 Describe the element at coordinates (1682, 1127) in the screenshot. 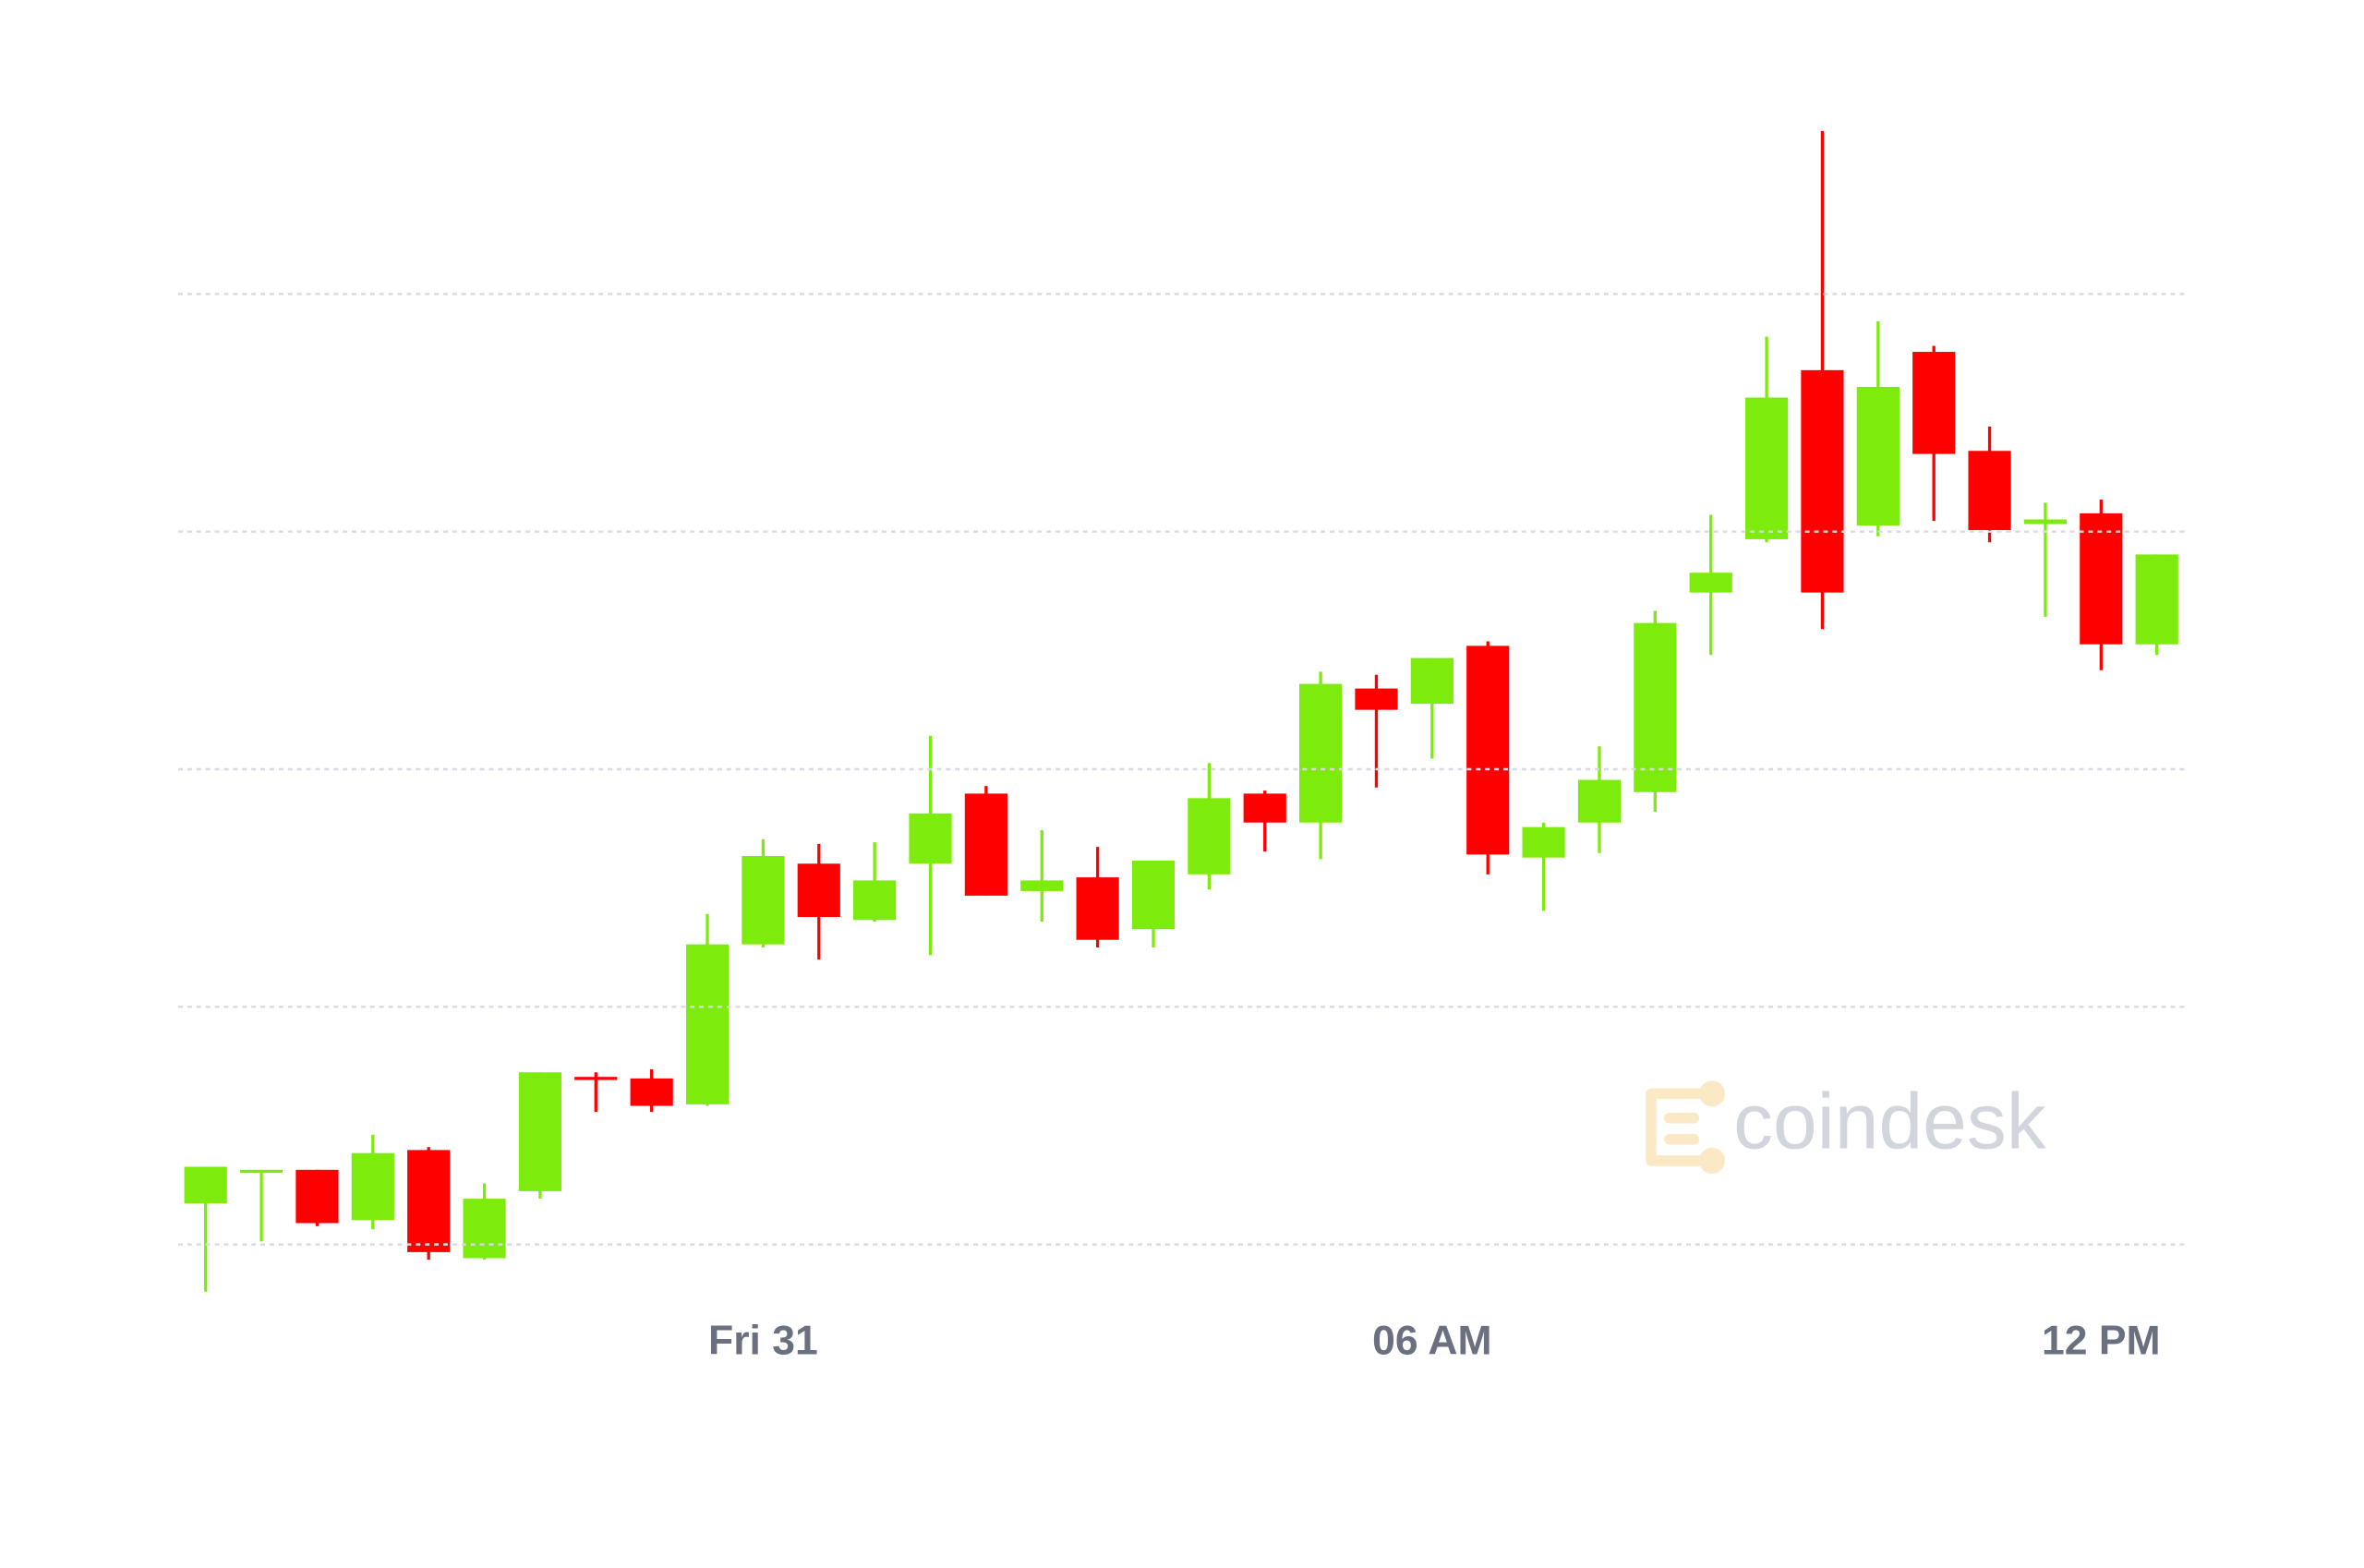

I see `logo-shape` at that location.